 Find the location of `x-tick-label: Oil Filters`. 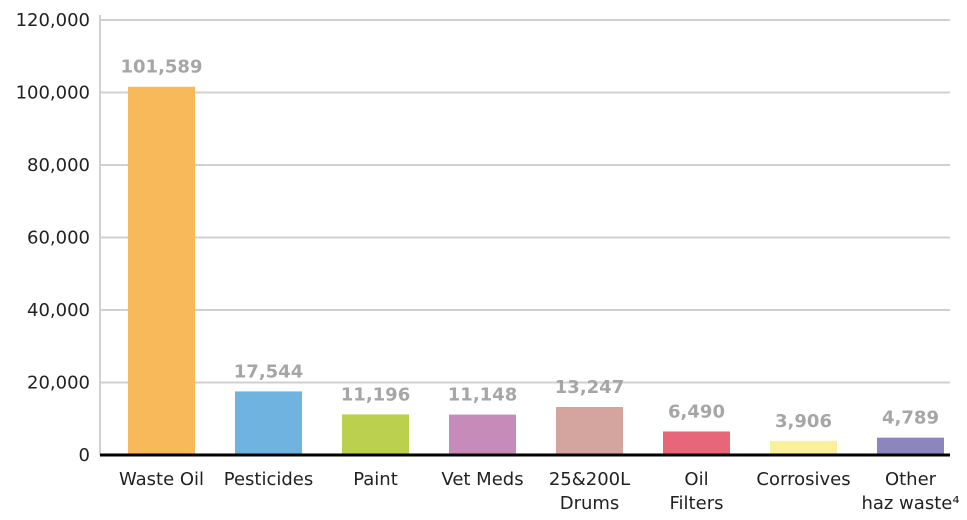

x-tick-label: Oil Filters is located at coordinates (697, 491).